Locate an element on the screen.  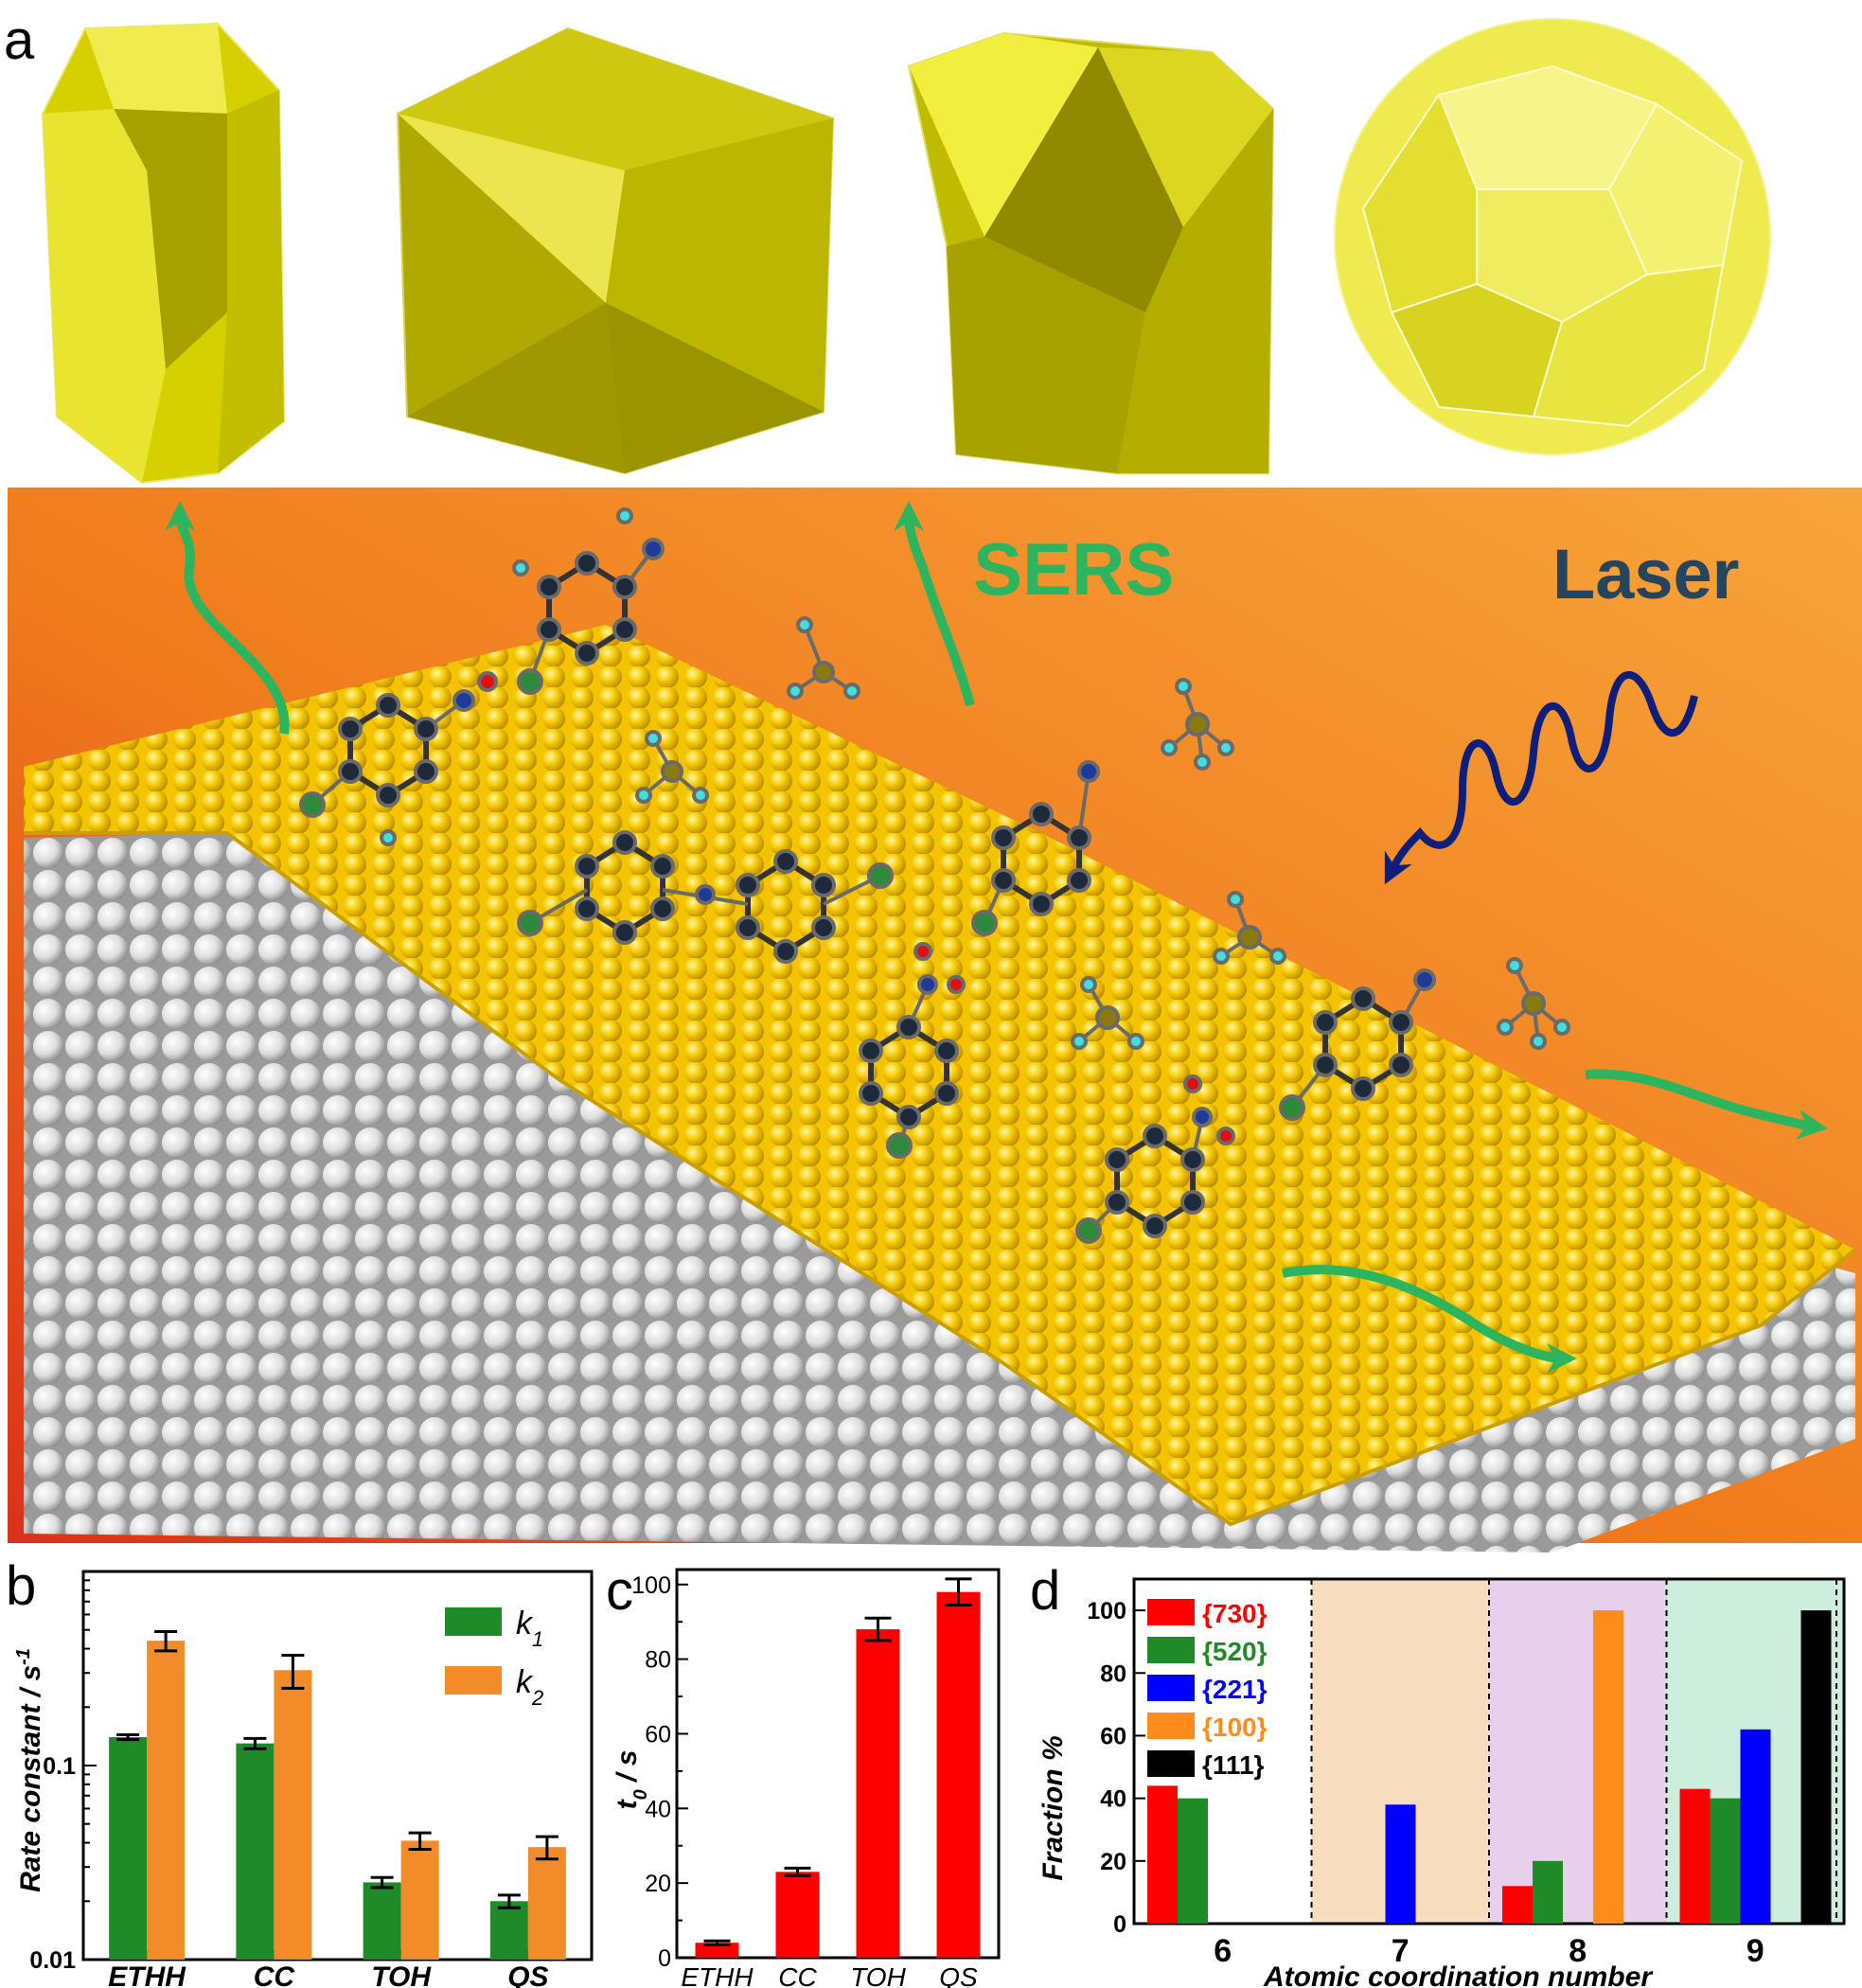
chart-c-frame is located at coordinates (838, 1764).